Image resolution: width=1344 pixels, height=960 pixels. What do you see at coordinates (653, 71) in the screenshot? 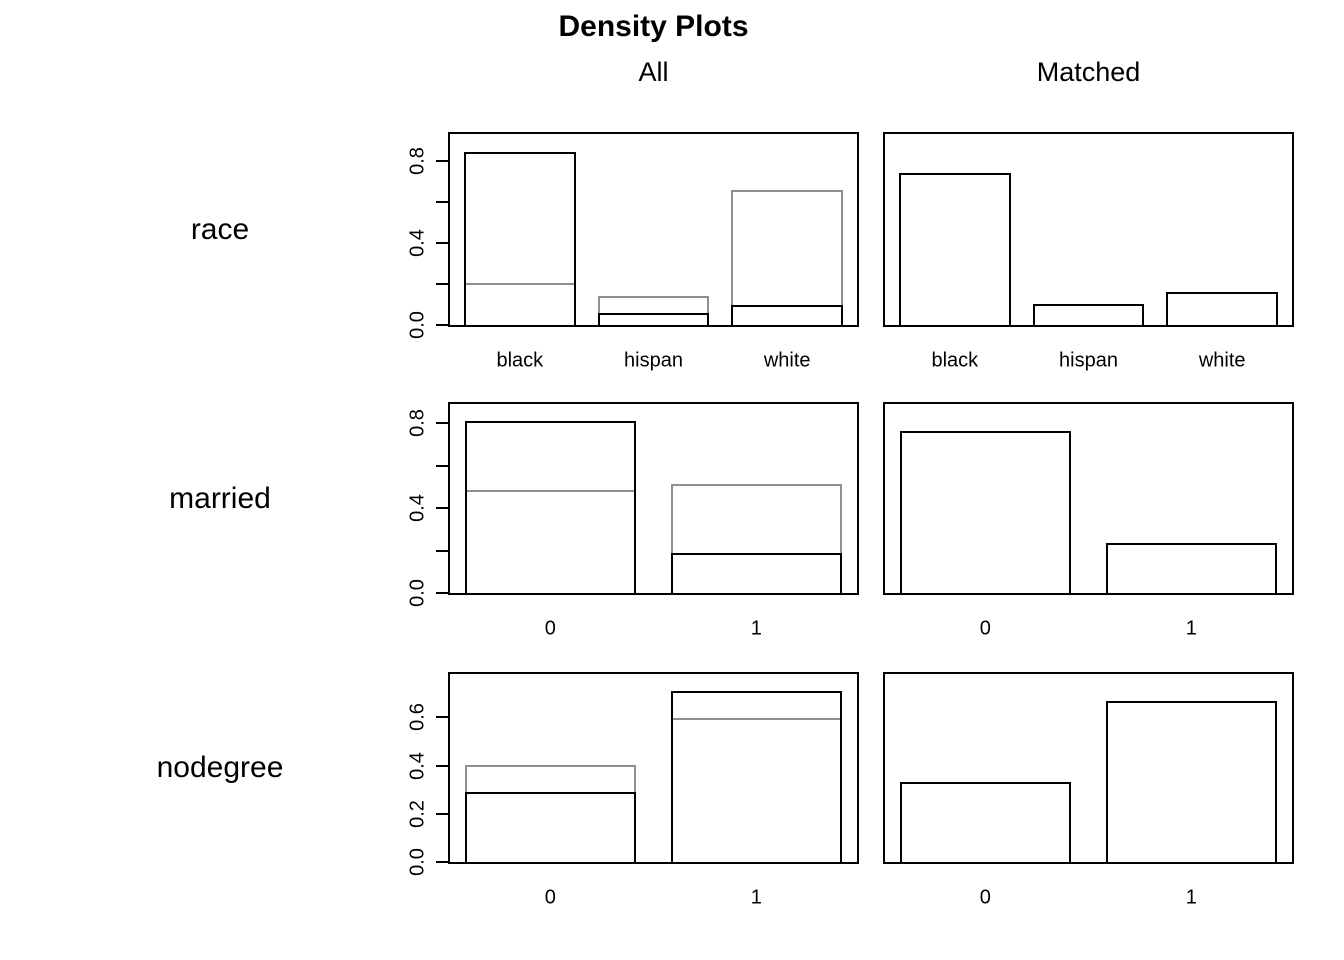
I see `column-header-all: All` at bounding box center [653, 71].